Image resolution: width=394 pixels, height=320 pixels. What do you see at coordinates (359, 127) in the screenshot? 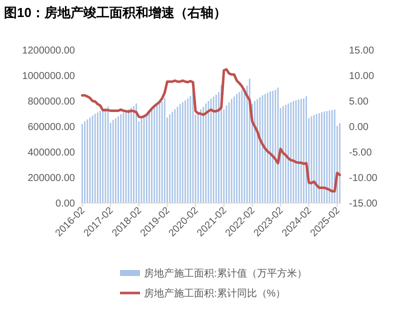
I see `y2-tick-label: 0.00` at bounding box center [359, 127].